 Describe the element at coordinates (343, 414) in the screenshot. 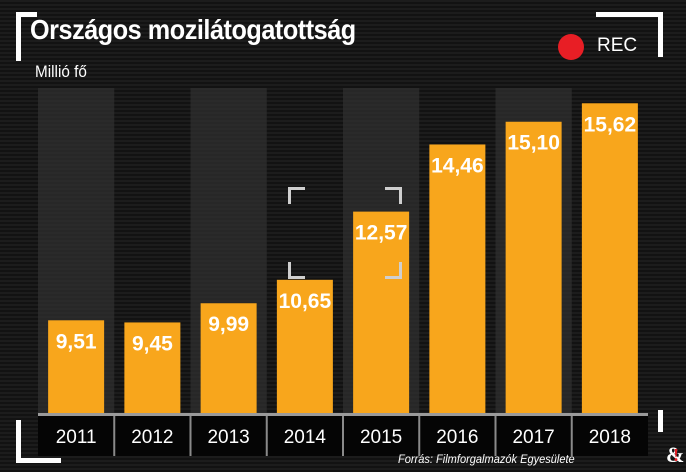

I see `x-axis-line` at that location.